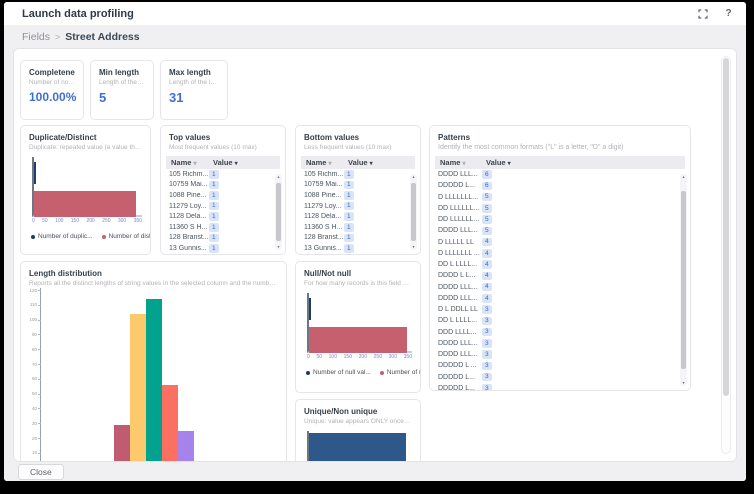  What do you see at coordinates (41, 471) in the screenshot?
I see `close-button: Close` at bounding box center [41, 471].